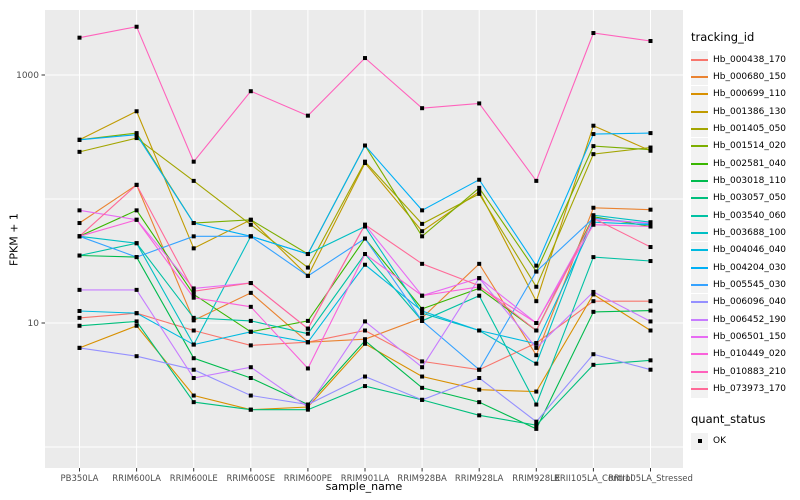 The image size is (800, 500). I want to click on legend-item: Hb_006096_040, so click(745, 302).